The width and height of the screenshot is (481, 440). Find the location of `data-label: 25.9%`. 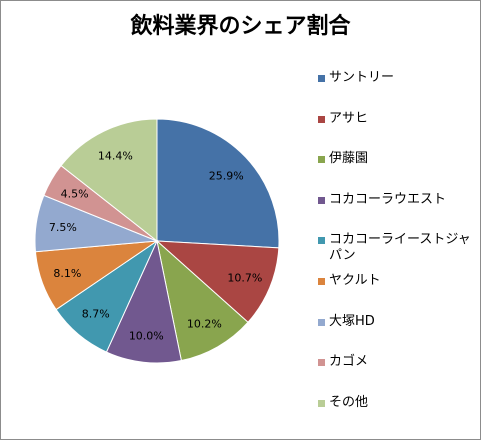

data-label: 25.9% is located at coordinates (226, 176).